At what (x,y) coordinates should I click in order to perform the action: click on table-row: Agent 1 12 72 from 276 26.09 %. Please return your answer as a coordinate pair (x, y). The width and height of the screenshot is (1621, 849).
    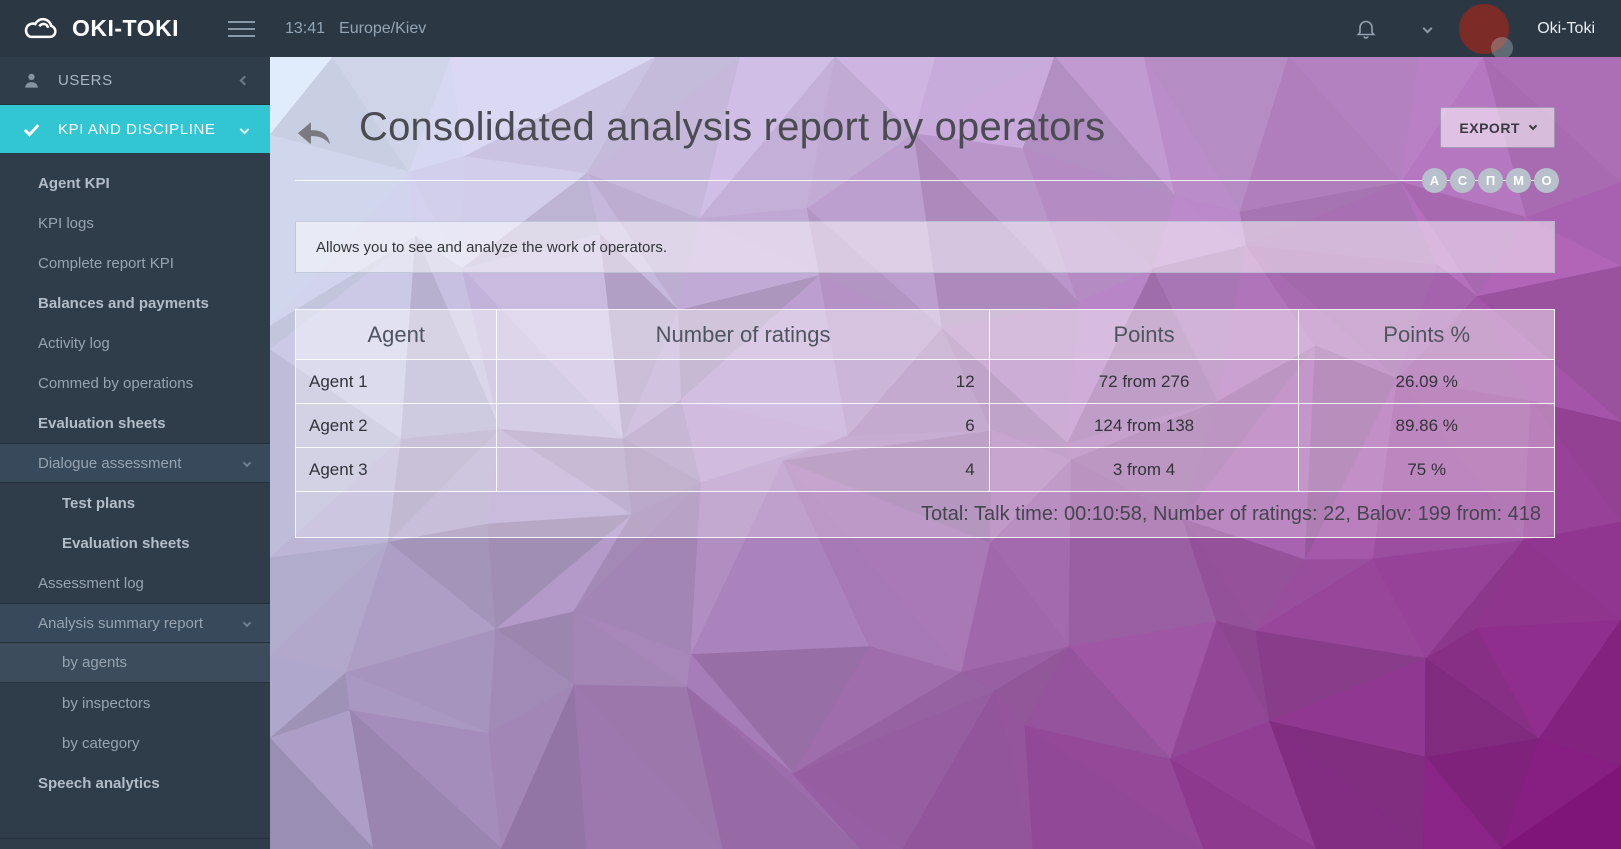
    Looking at the image, I should click on (924, 381).